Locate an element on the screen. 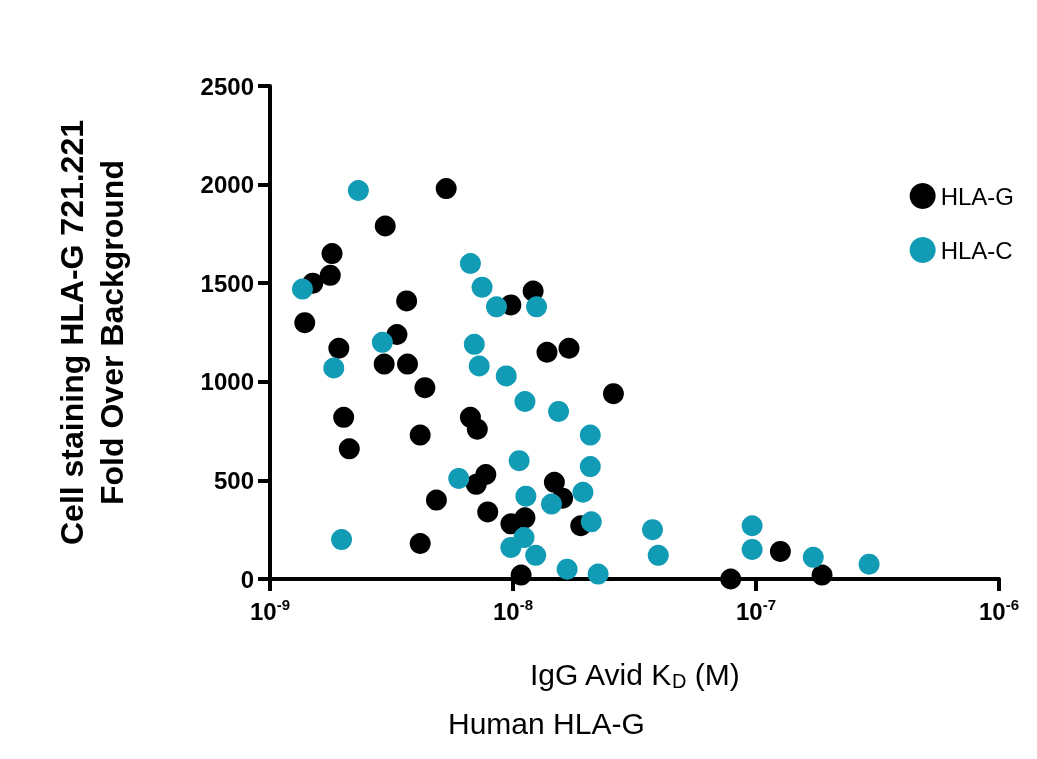 The height and width of the screenshot is (759, 1037). y-tick-label: 2000 is located at coordinates (227, 185).